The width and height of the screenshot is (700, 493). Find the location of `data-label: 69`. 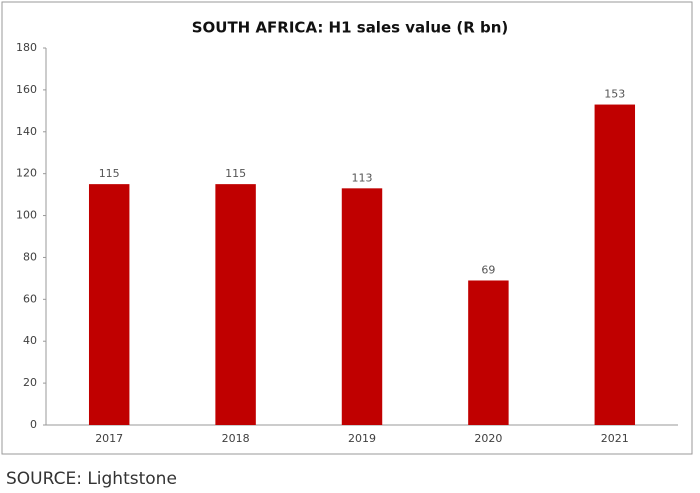

data-label: 69 is located at coordinates (488, 269).